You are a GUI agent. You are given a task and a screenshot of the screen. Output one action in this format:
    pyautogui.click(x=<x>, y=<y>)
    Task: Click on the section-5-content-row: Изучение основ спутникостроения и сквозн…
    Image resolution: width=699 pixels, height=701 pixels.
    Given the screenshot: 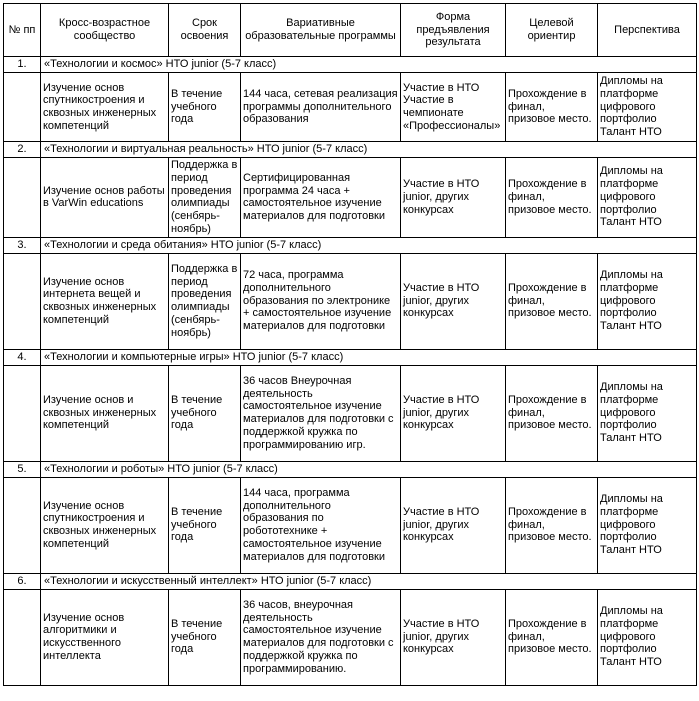 What is the action you would take?
    pyautogui.click(x=350, y=525)
    